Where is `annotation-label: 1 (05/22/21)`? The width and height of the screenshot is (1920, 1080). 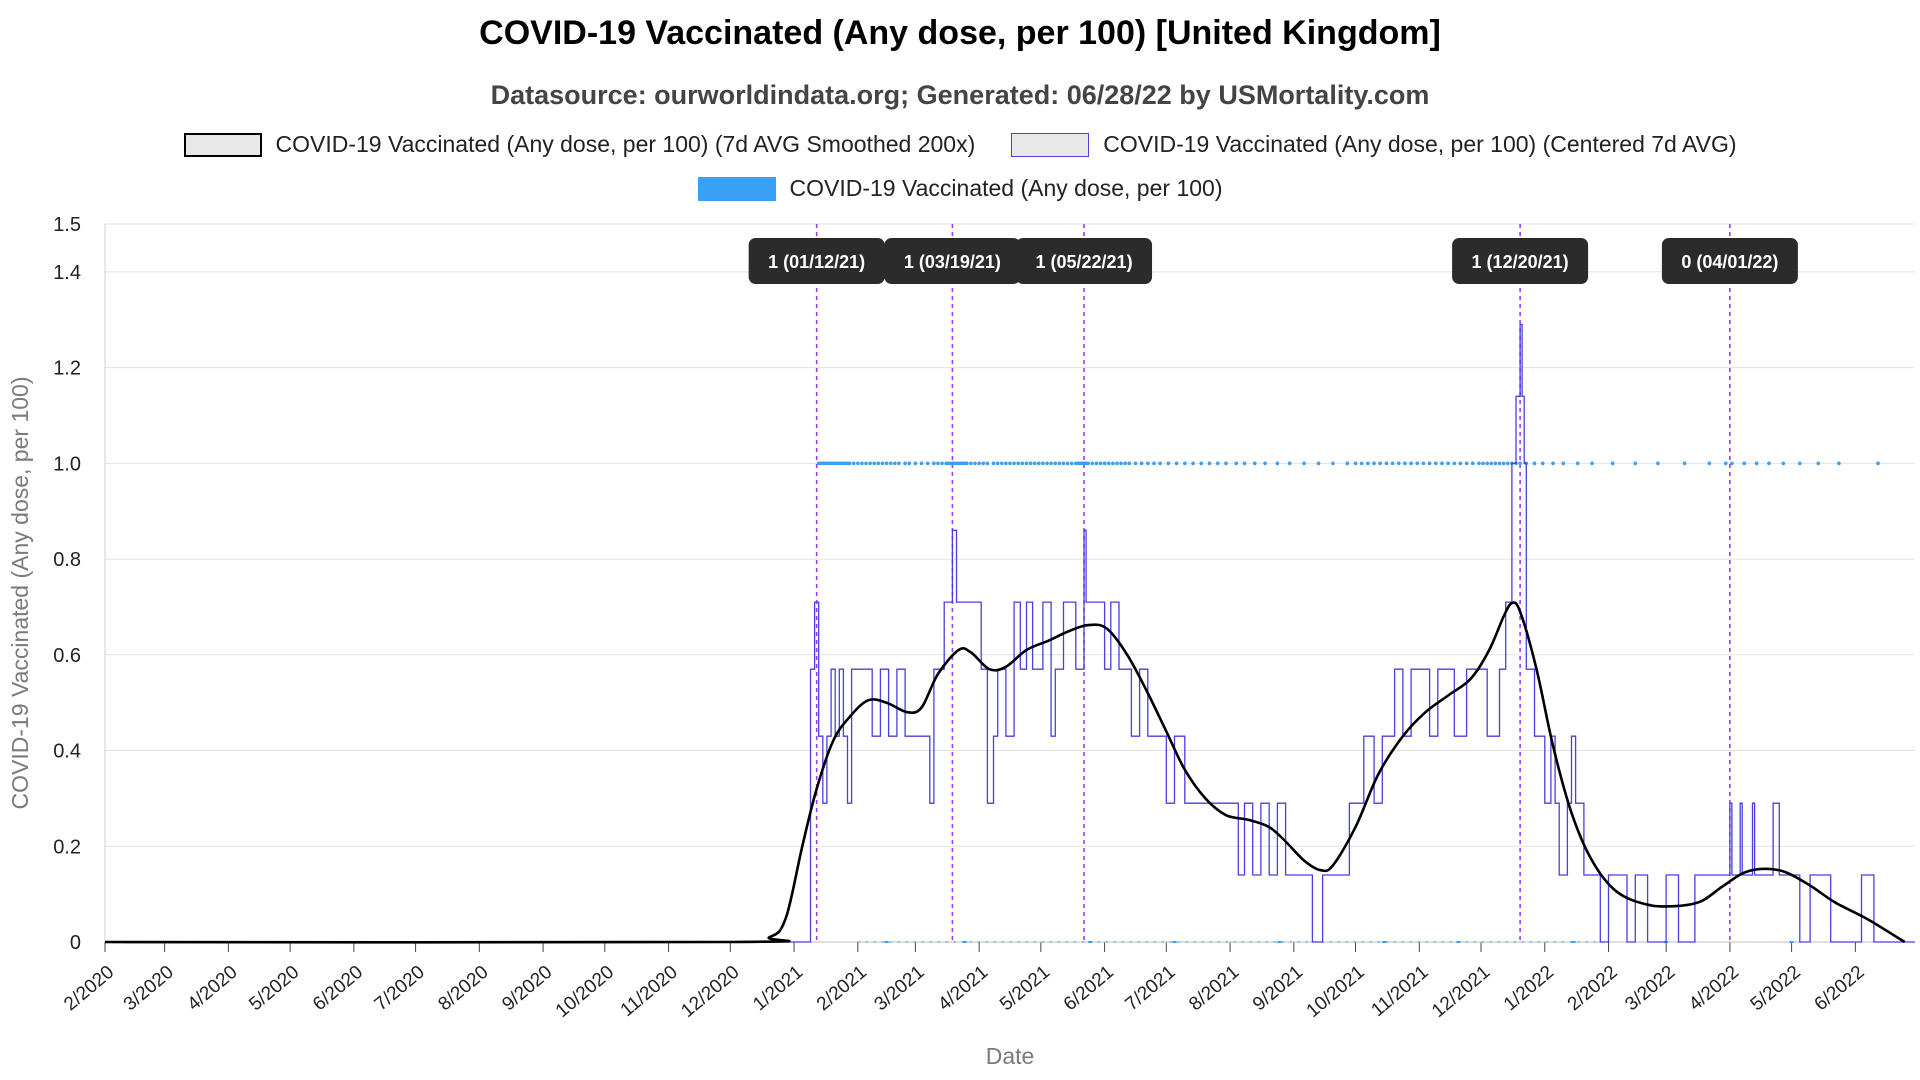
annotation-label: 1 (05/22/21) is located at coordinates (1084, 262).